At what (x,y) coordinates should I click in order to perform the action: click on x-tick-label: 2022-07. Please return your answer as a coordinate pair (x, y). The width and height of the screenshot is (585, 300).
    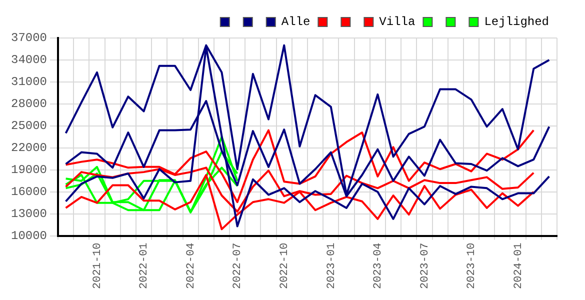
    Looking at the image, I should click on (238, 266).